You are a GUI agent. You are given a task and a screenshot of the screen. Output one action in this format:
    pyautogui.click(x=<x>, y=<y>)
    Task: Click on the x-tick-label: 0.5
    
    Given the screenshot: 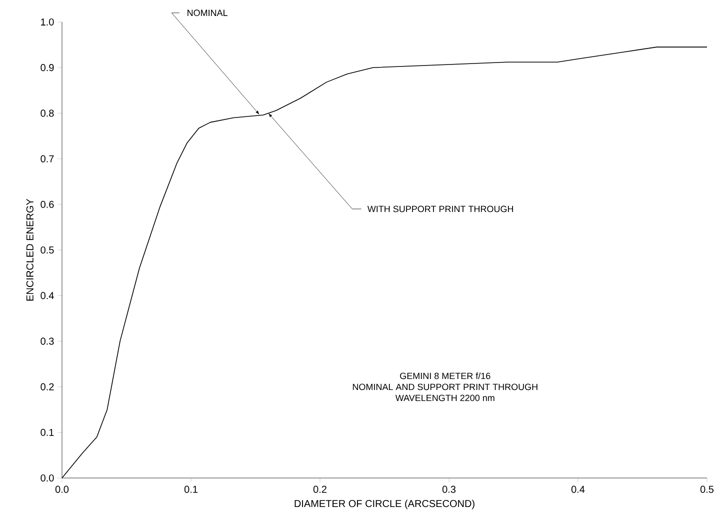 What is the action you would take?
    pyautogui.click(x=707, y=489)
    